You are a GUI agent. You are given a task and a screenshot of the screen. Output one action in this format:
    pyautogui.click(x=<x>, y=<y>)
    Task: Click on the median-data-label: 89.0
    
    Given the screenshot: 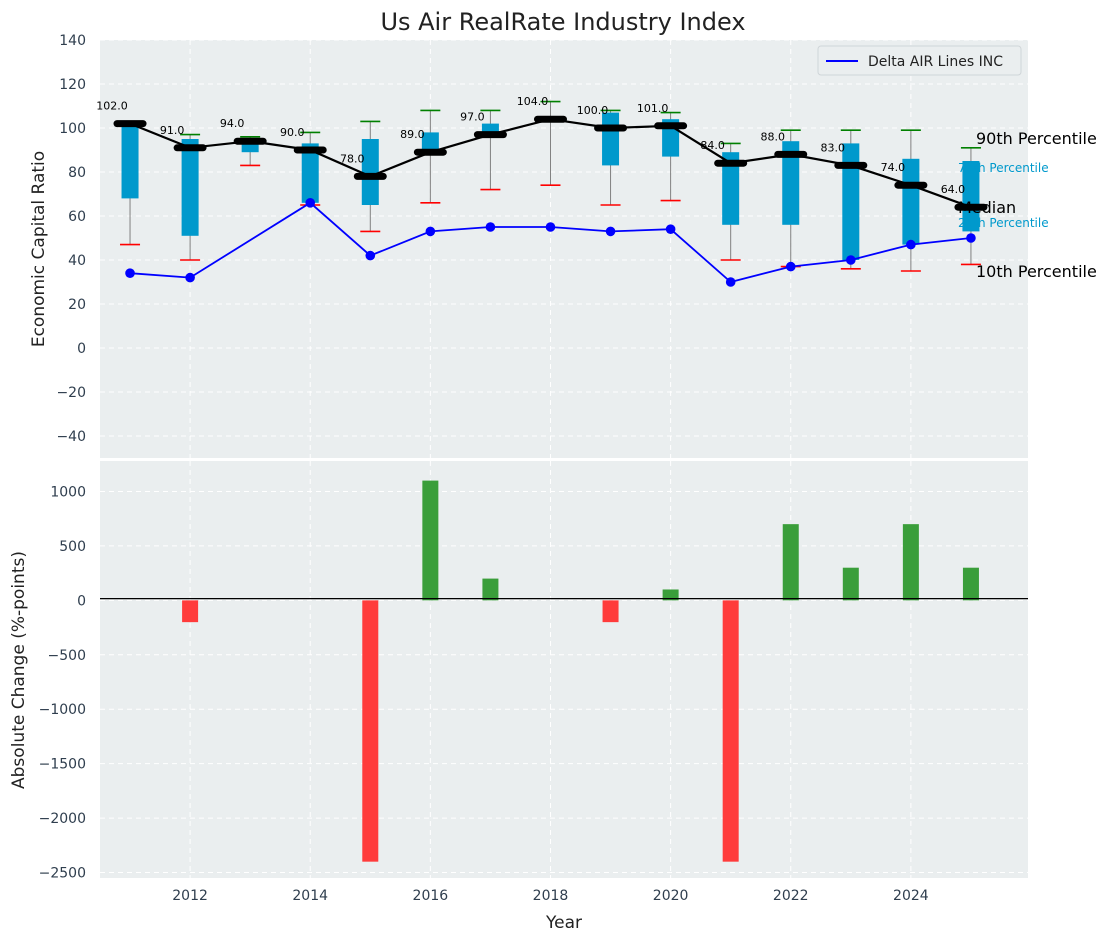 What is the action you would take?
    pyautogui.click(x=412, y=134)
    